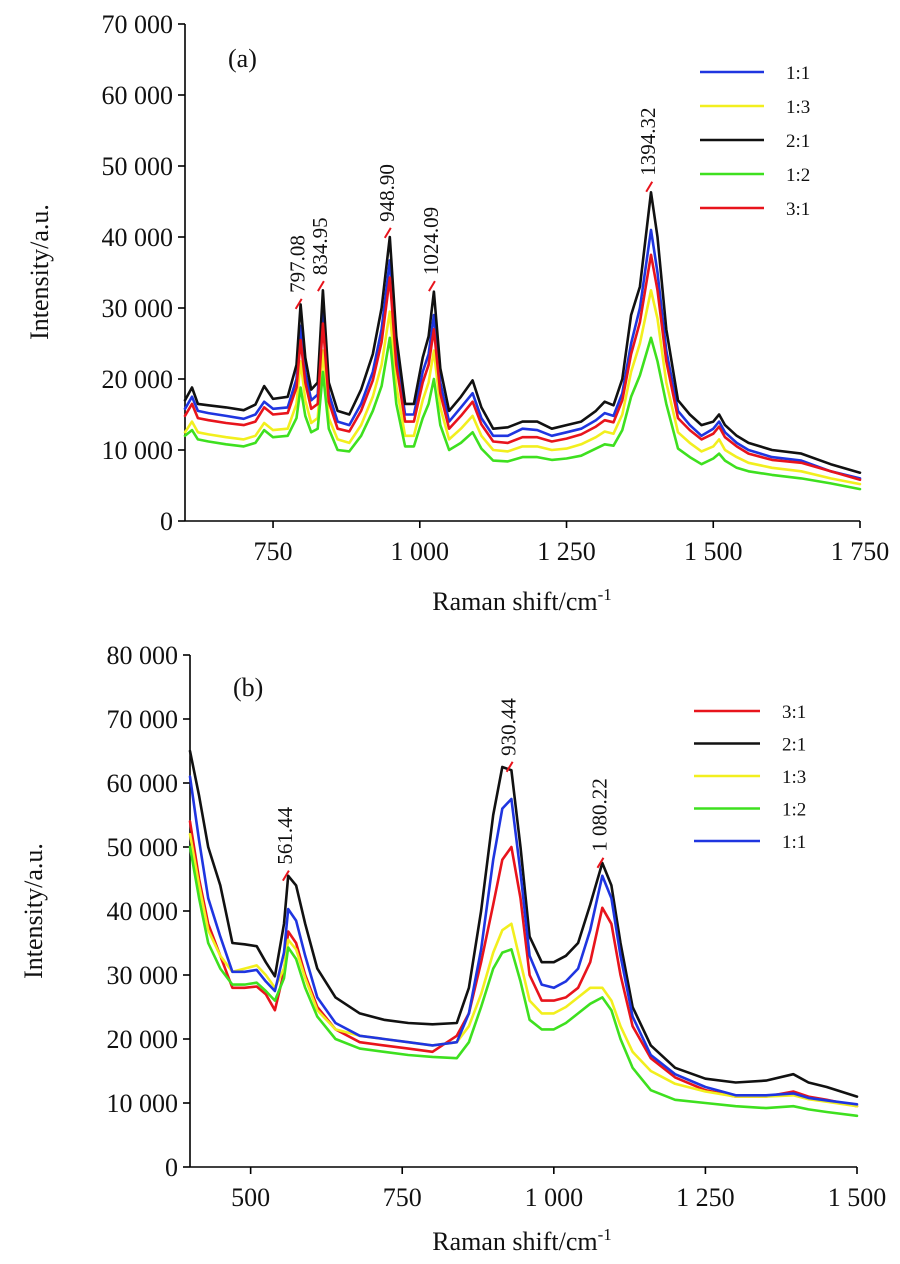 The height and width of the screenshot is (1264, 900). I want to click on x-tick-label: 500, so click(250, 1197).